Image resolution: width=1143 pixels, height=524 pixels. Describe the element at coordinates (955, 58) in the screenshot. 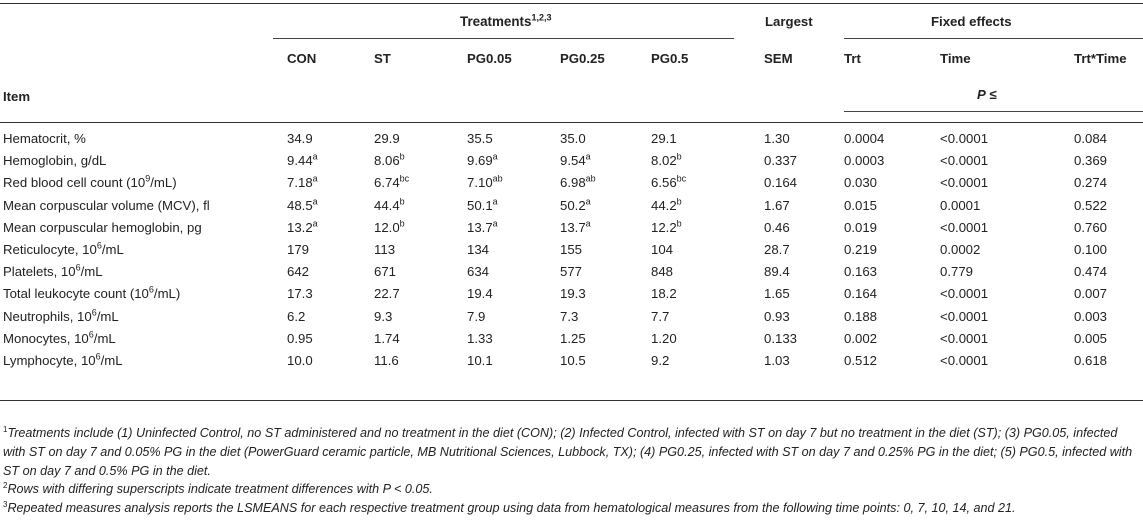

I see `column-header: Time` at that location.